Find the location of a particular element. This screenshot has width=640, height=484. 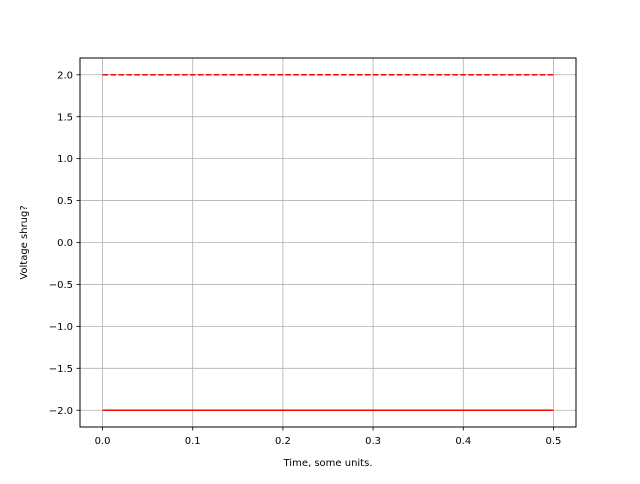

y-tick-label: −1.0 is located at coordinates (61, 327).